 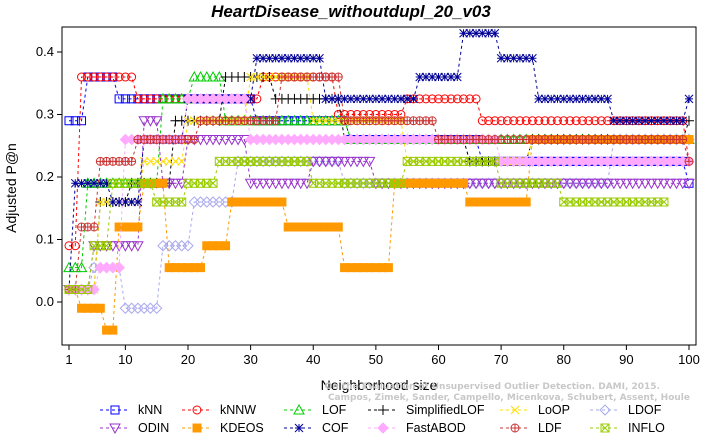 I want to click on legend-item-lof: LOF, so click(x=315, y=410).